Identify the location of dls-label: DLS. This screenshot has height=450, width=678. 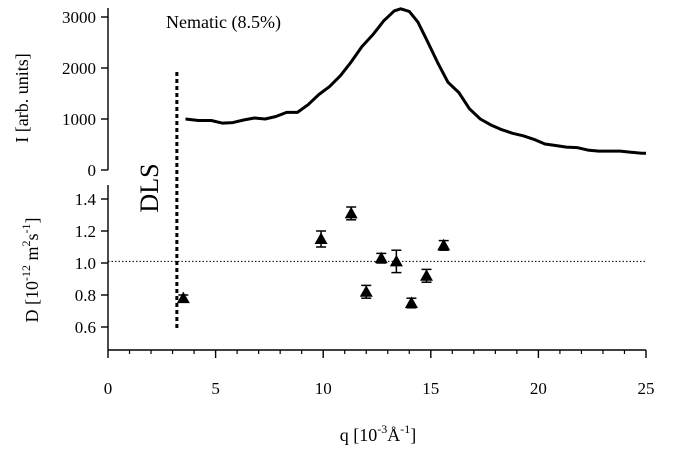
(149, 187).